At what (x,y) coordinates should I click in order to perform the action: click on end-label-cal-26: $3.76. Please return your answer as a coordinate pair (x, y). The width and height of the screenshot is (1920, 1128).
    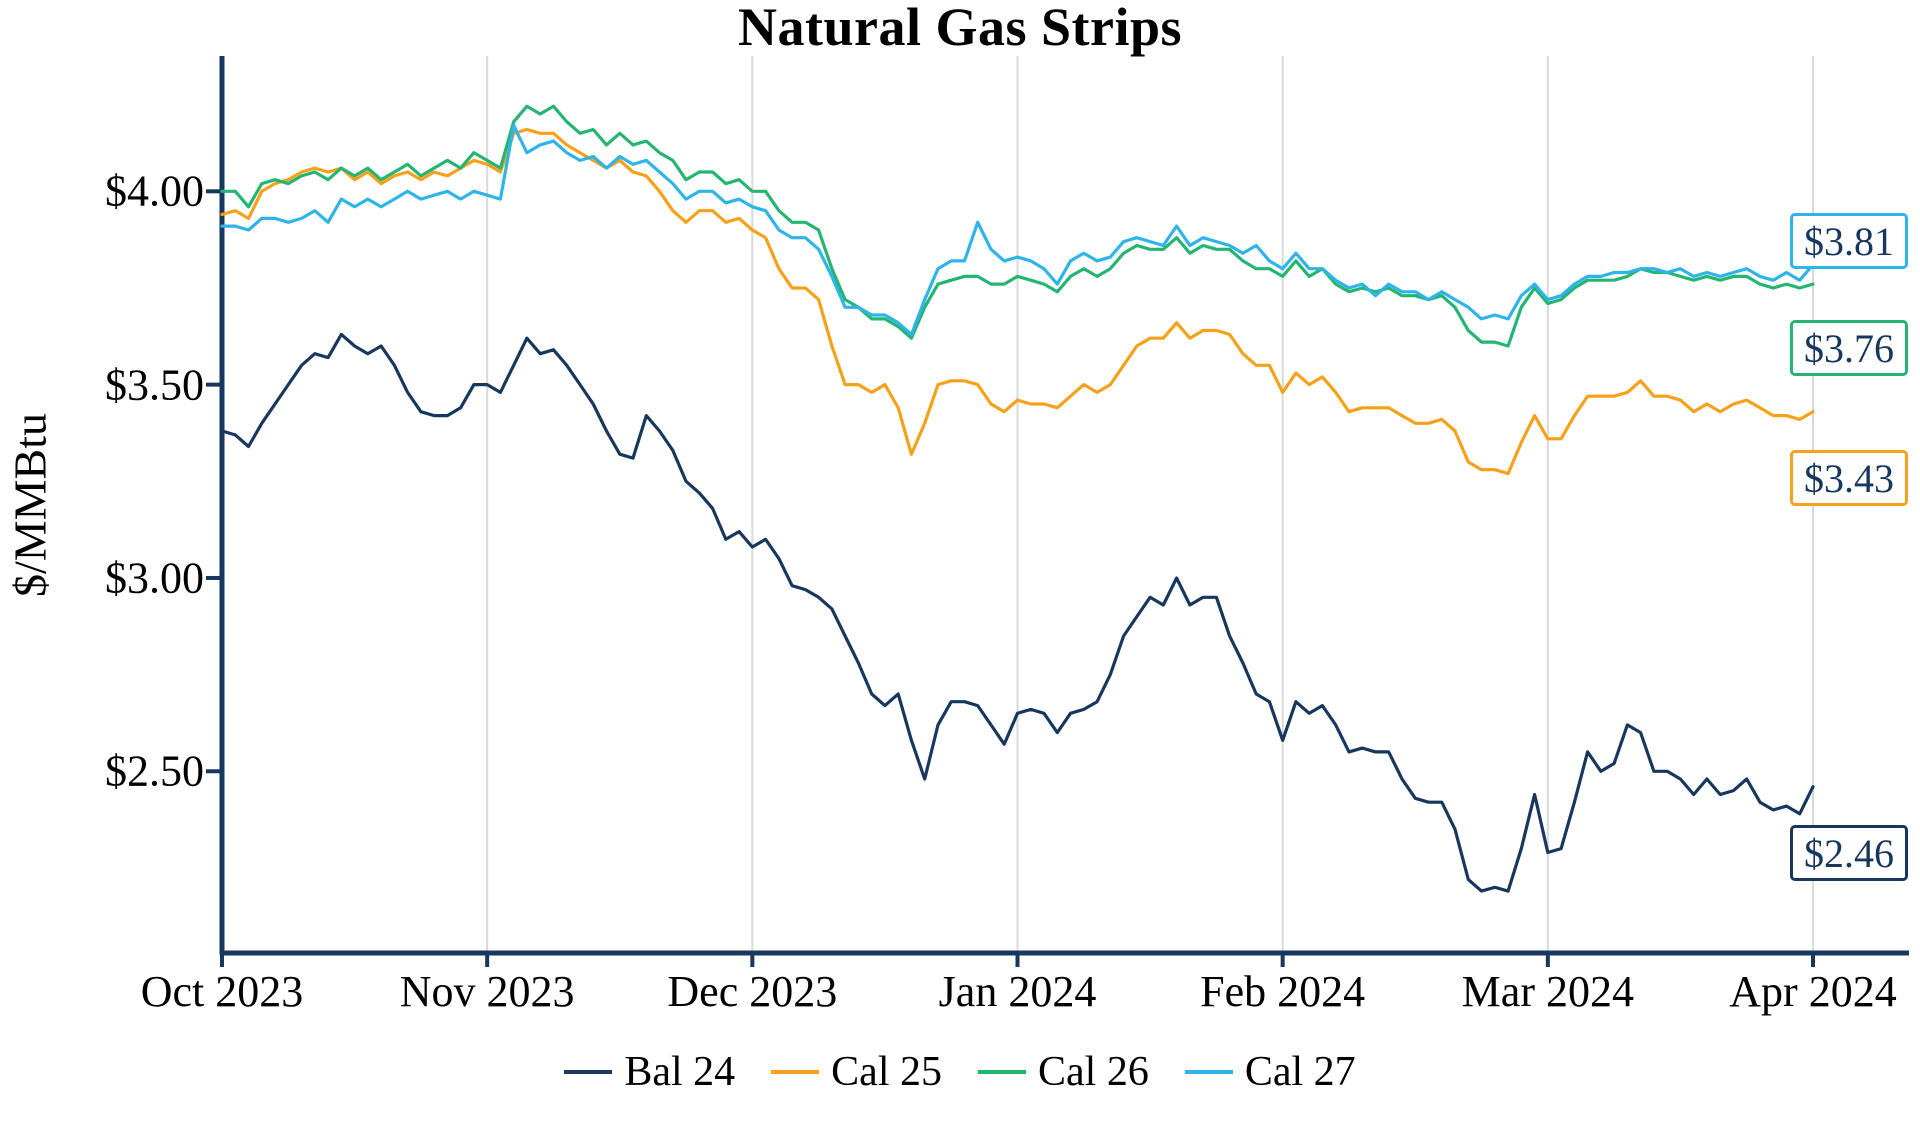
    Looking at the image, I should click on (1849, 348).